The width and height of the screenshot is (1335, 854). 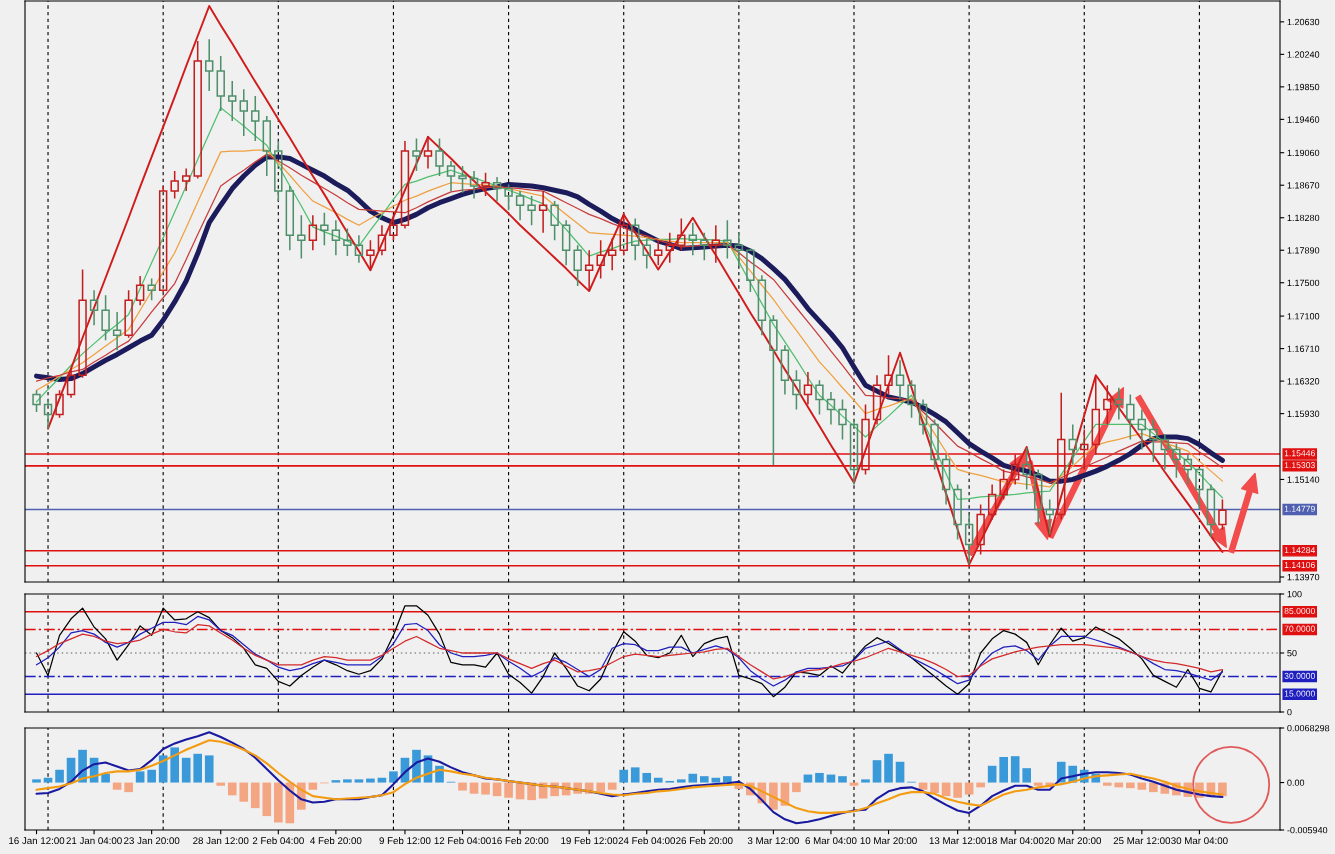 I want to click on x-tick-label: 28 Jan 12:00, so click(x=221, y=841).